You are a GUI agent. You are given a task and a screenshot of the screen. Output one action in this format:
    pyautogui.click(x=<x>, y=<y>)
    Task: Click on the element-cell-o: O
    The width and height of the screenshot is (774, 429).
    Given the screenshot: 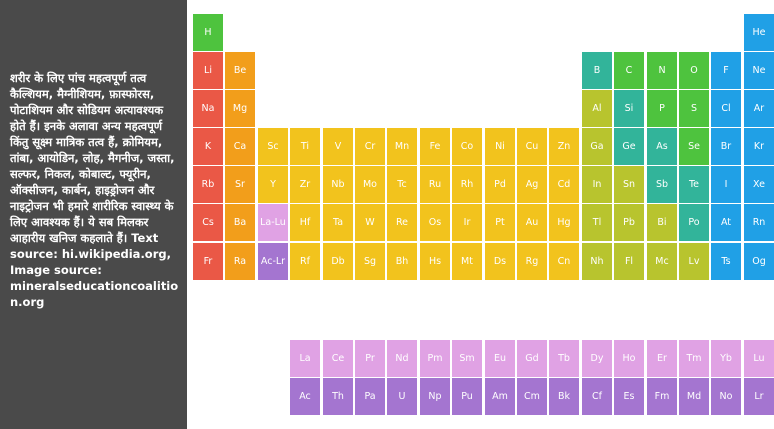 What is the action you would take?
    pyautogui.click(x=694, y=70)
    